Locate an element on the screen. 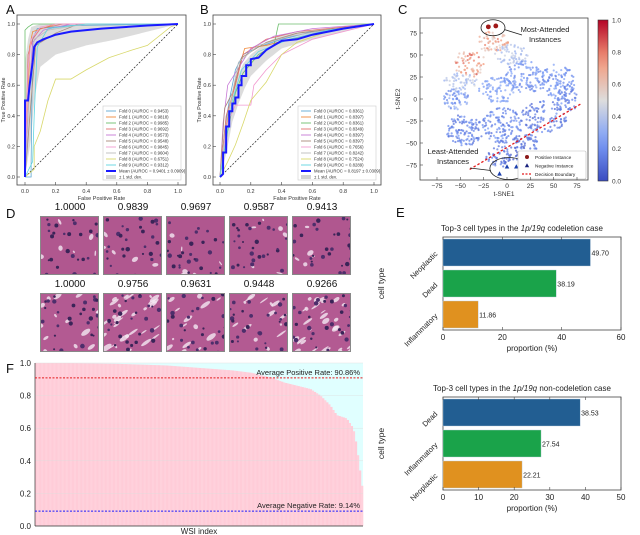 The image size is (640, 535). legend-entry: Fold 7 (AUROC = 0.8242) is located at coordinates (339, 153).